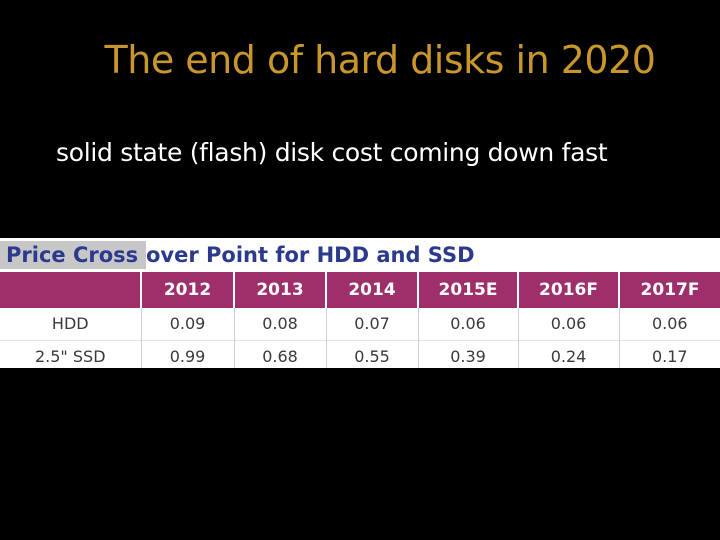  What do you see at coordinates (371, 353) in the screenshot?
I see `table-cell: 0.55` at bounding box center [371, 353].